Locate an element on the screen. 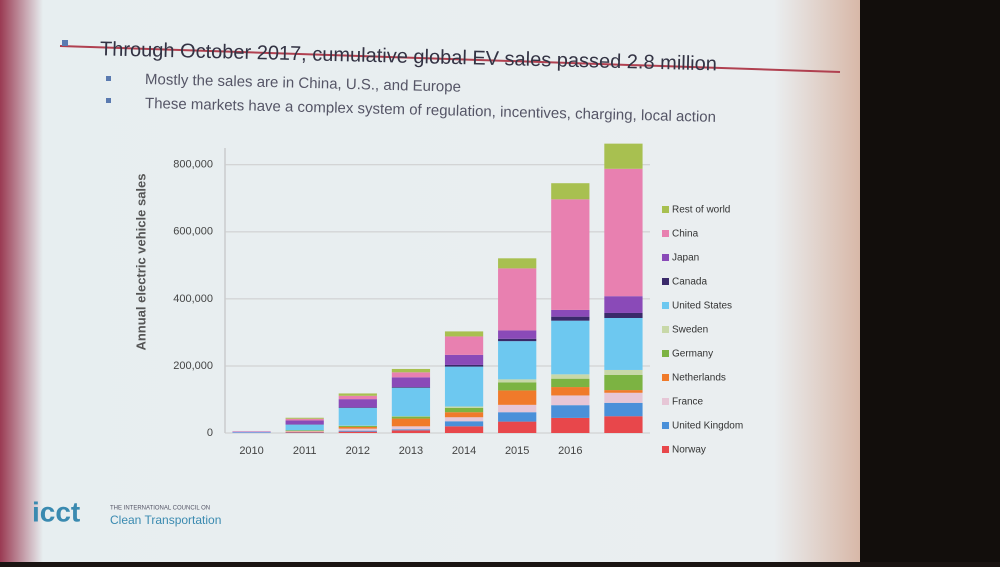 This screenshot has height=567, width=1000. legend-label: United States is located at coordinates (702, 306).